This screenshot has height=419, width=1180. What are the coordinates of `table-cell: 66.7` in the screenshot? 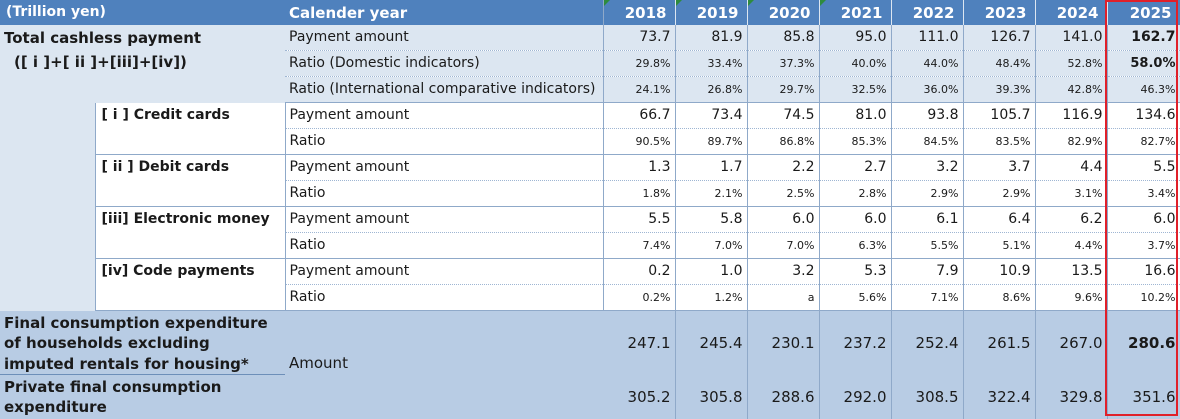 It's located at (639, 115).